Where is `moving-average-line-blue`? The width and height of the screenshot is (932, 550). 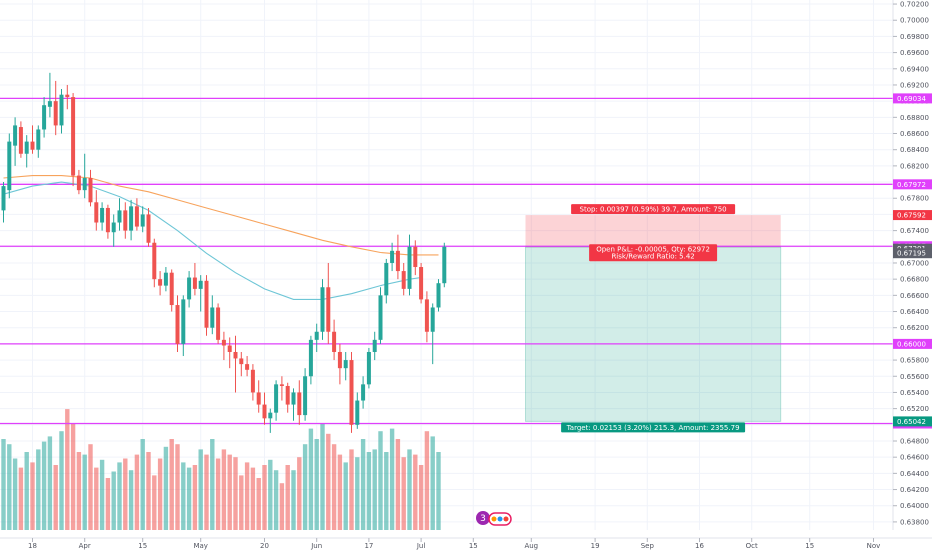 moving-average-line-blue is located at coordinates (212, 240).